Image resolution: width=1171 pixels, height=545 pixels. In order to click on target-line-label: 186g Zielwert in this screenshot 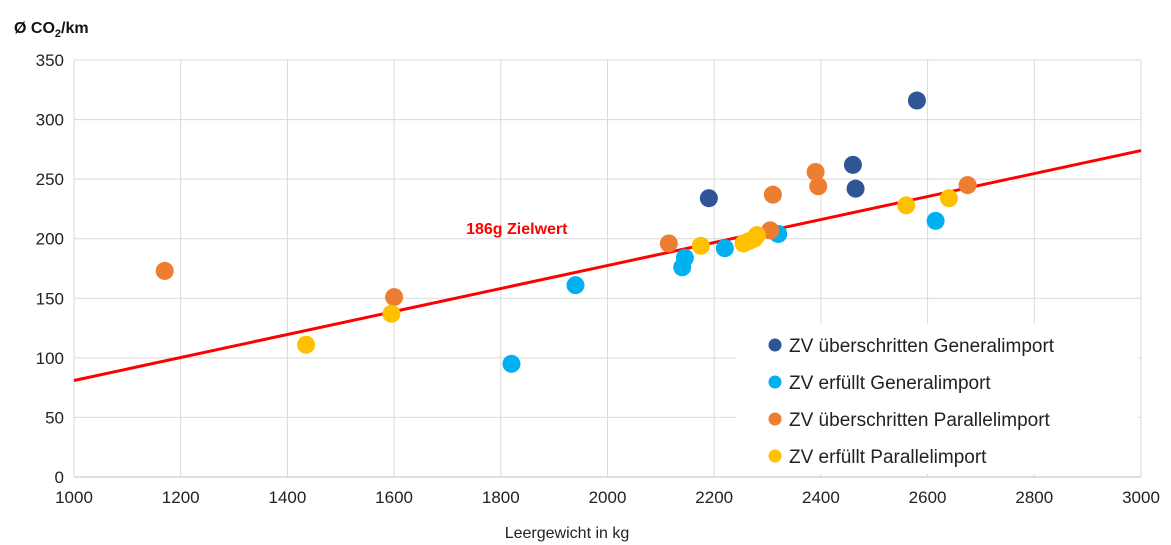, I will do `click(517, 229)`.